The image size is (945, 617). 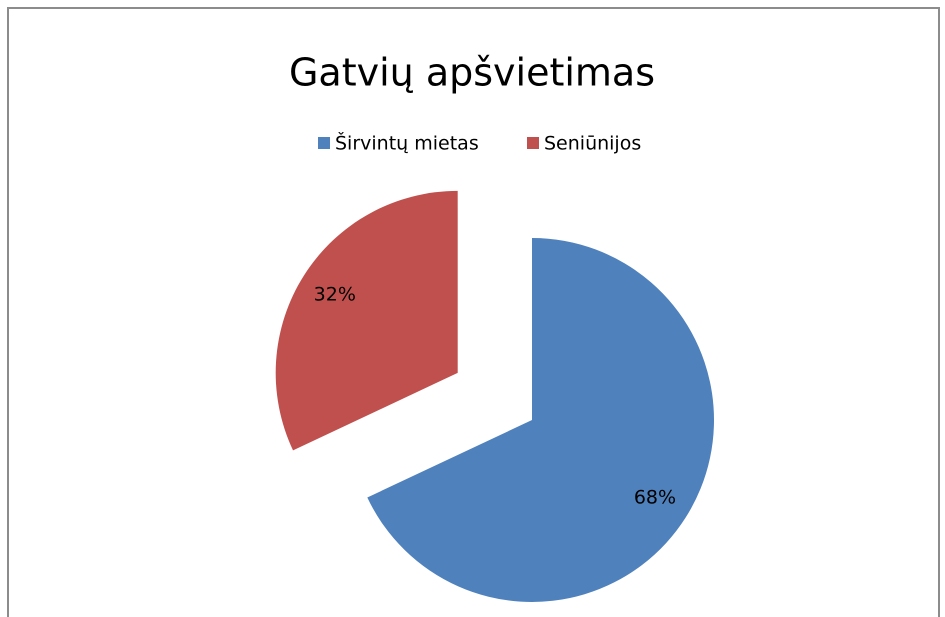 I want to click on chart-title: Gatvių apšvietimas, so click(x=472, y=73).